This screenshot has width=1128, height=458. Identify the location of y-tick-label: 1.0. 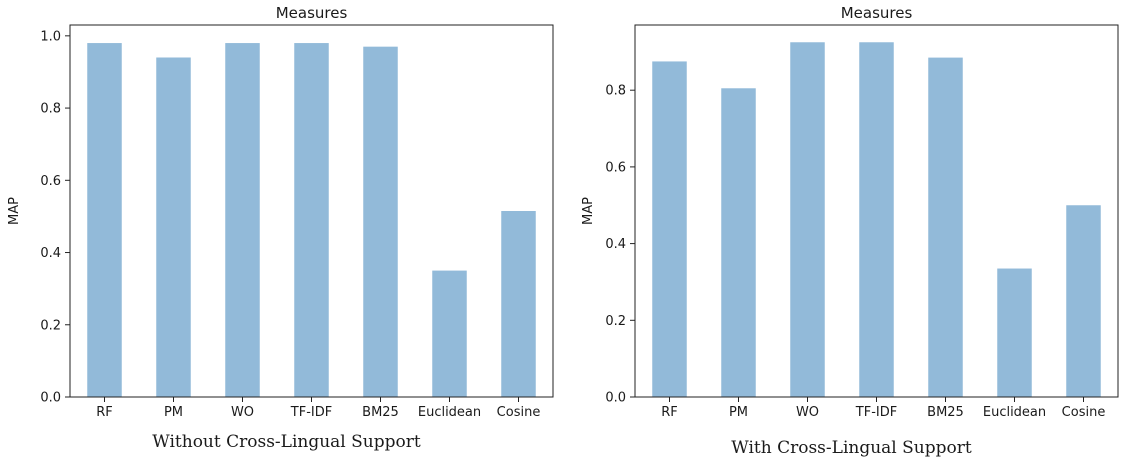
(50, 36).